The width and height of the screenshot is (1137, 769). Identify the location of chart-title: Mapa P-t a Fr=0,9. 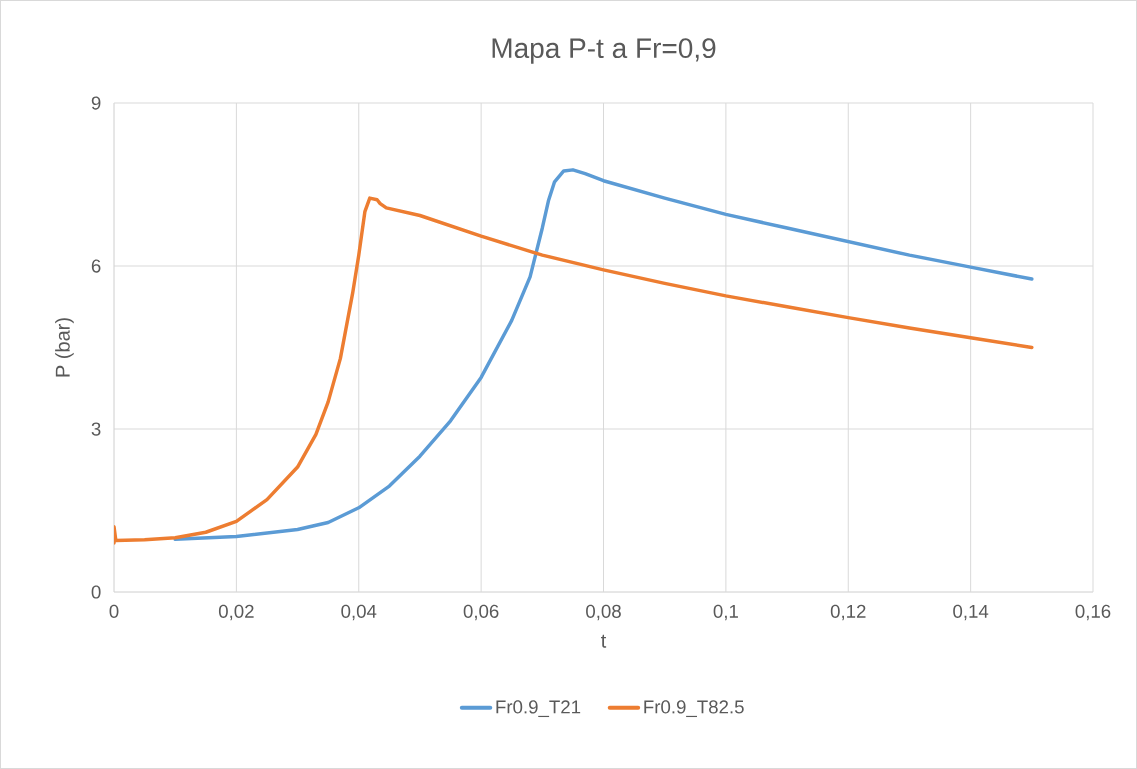
(604, 51).